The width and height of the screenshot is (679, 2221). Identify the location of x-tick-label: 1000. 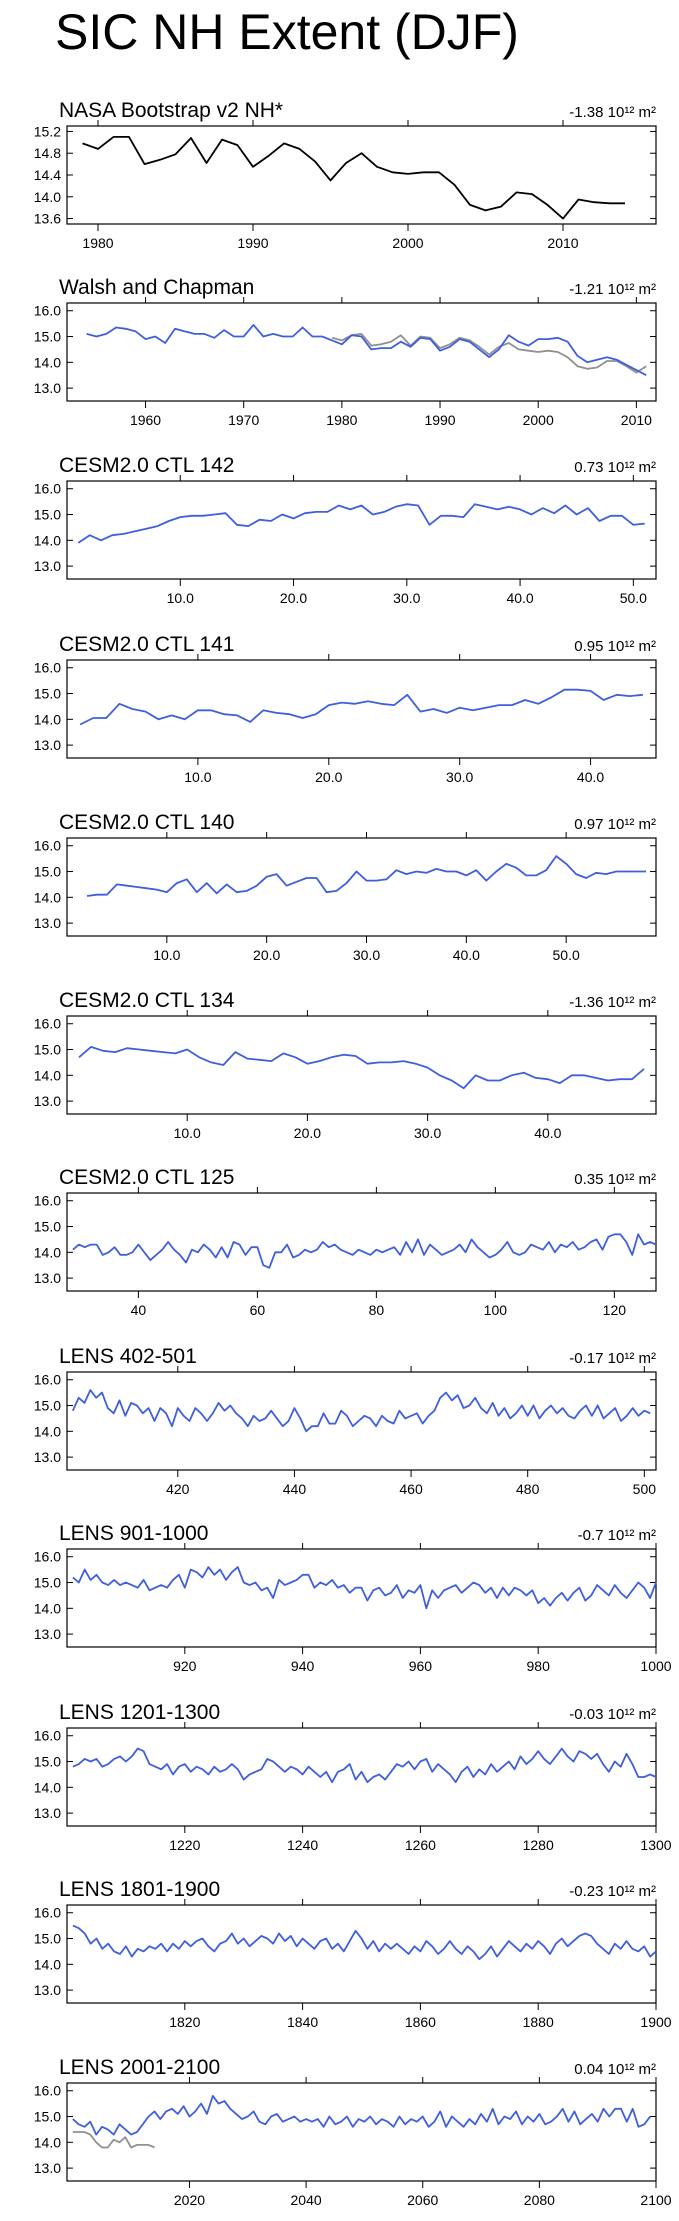
(655, 1666).